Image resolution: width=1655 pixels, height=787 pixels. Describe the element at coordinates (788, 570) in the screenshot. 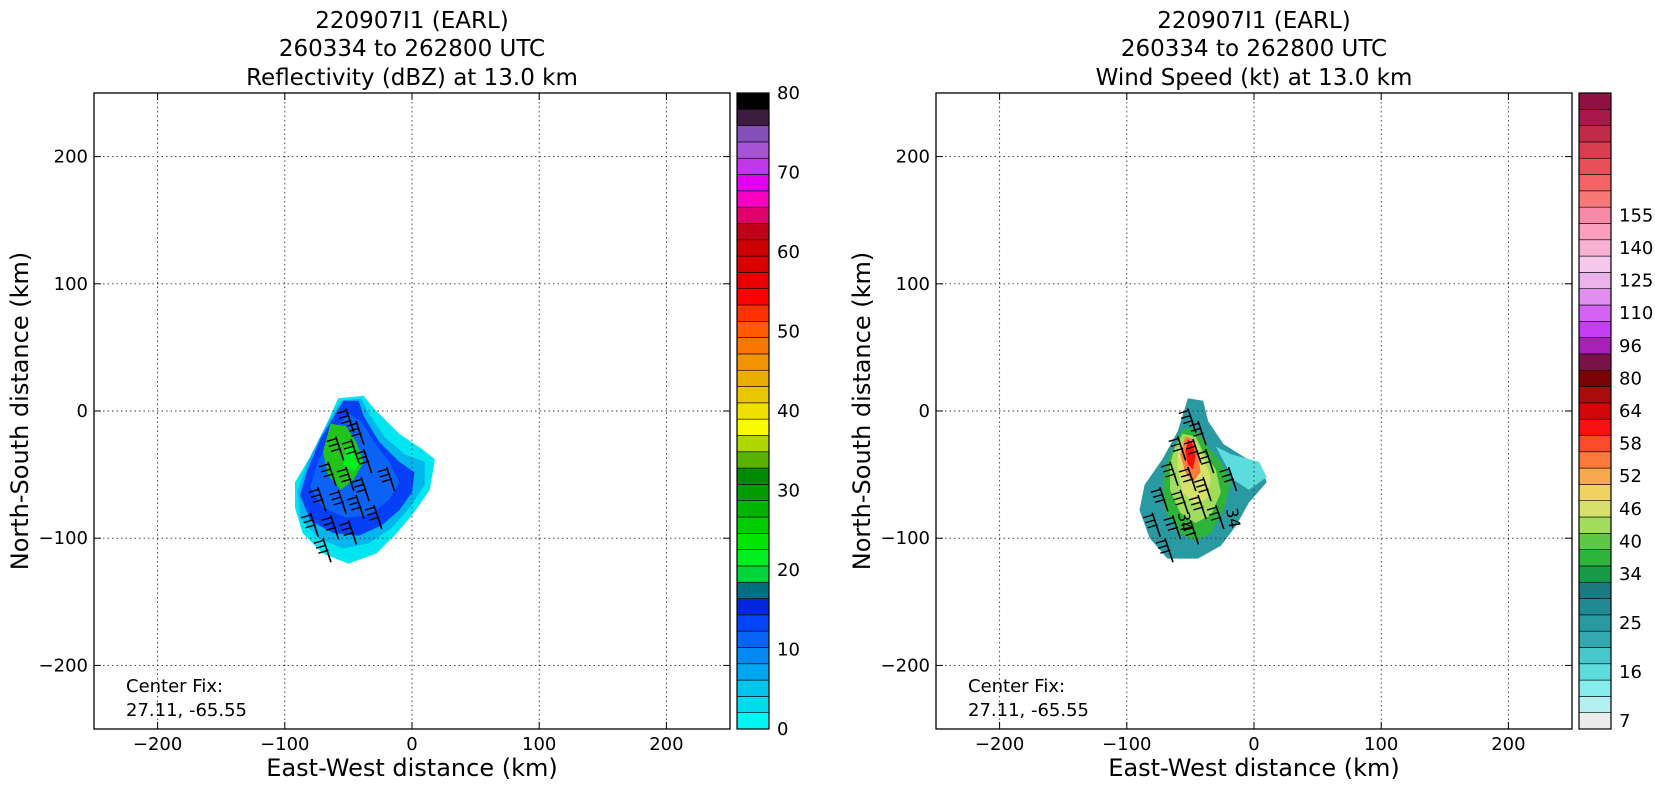

I see `colorbar-tick-label: 20` at that location.